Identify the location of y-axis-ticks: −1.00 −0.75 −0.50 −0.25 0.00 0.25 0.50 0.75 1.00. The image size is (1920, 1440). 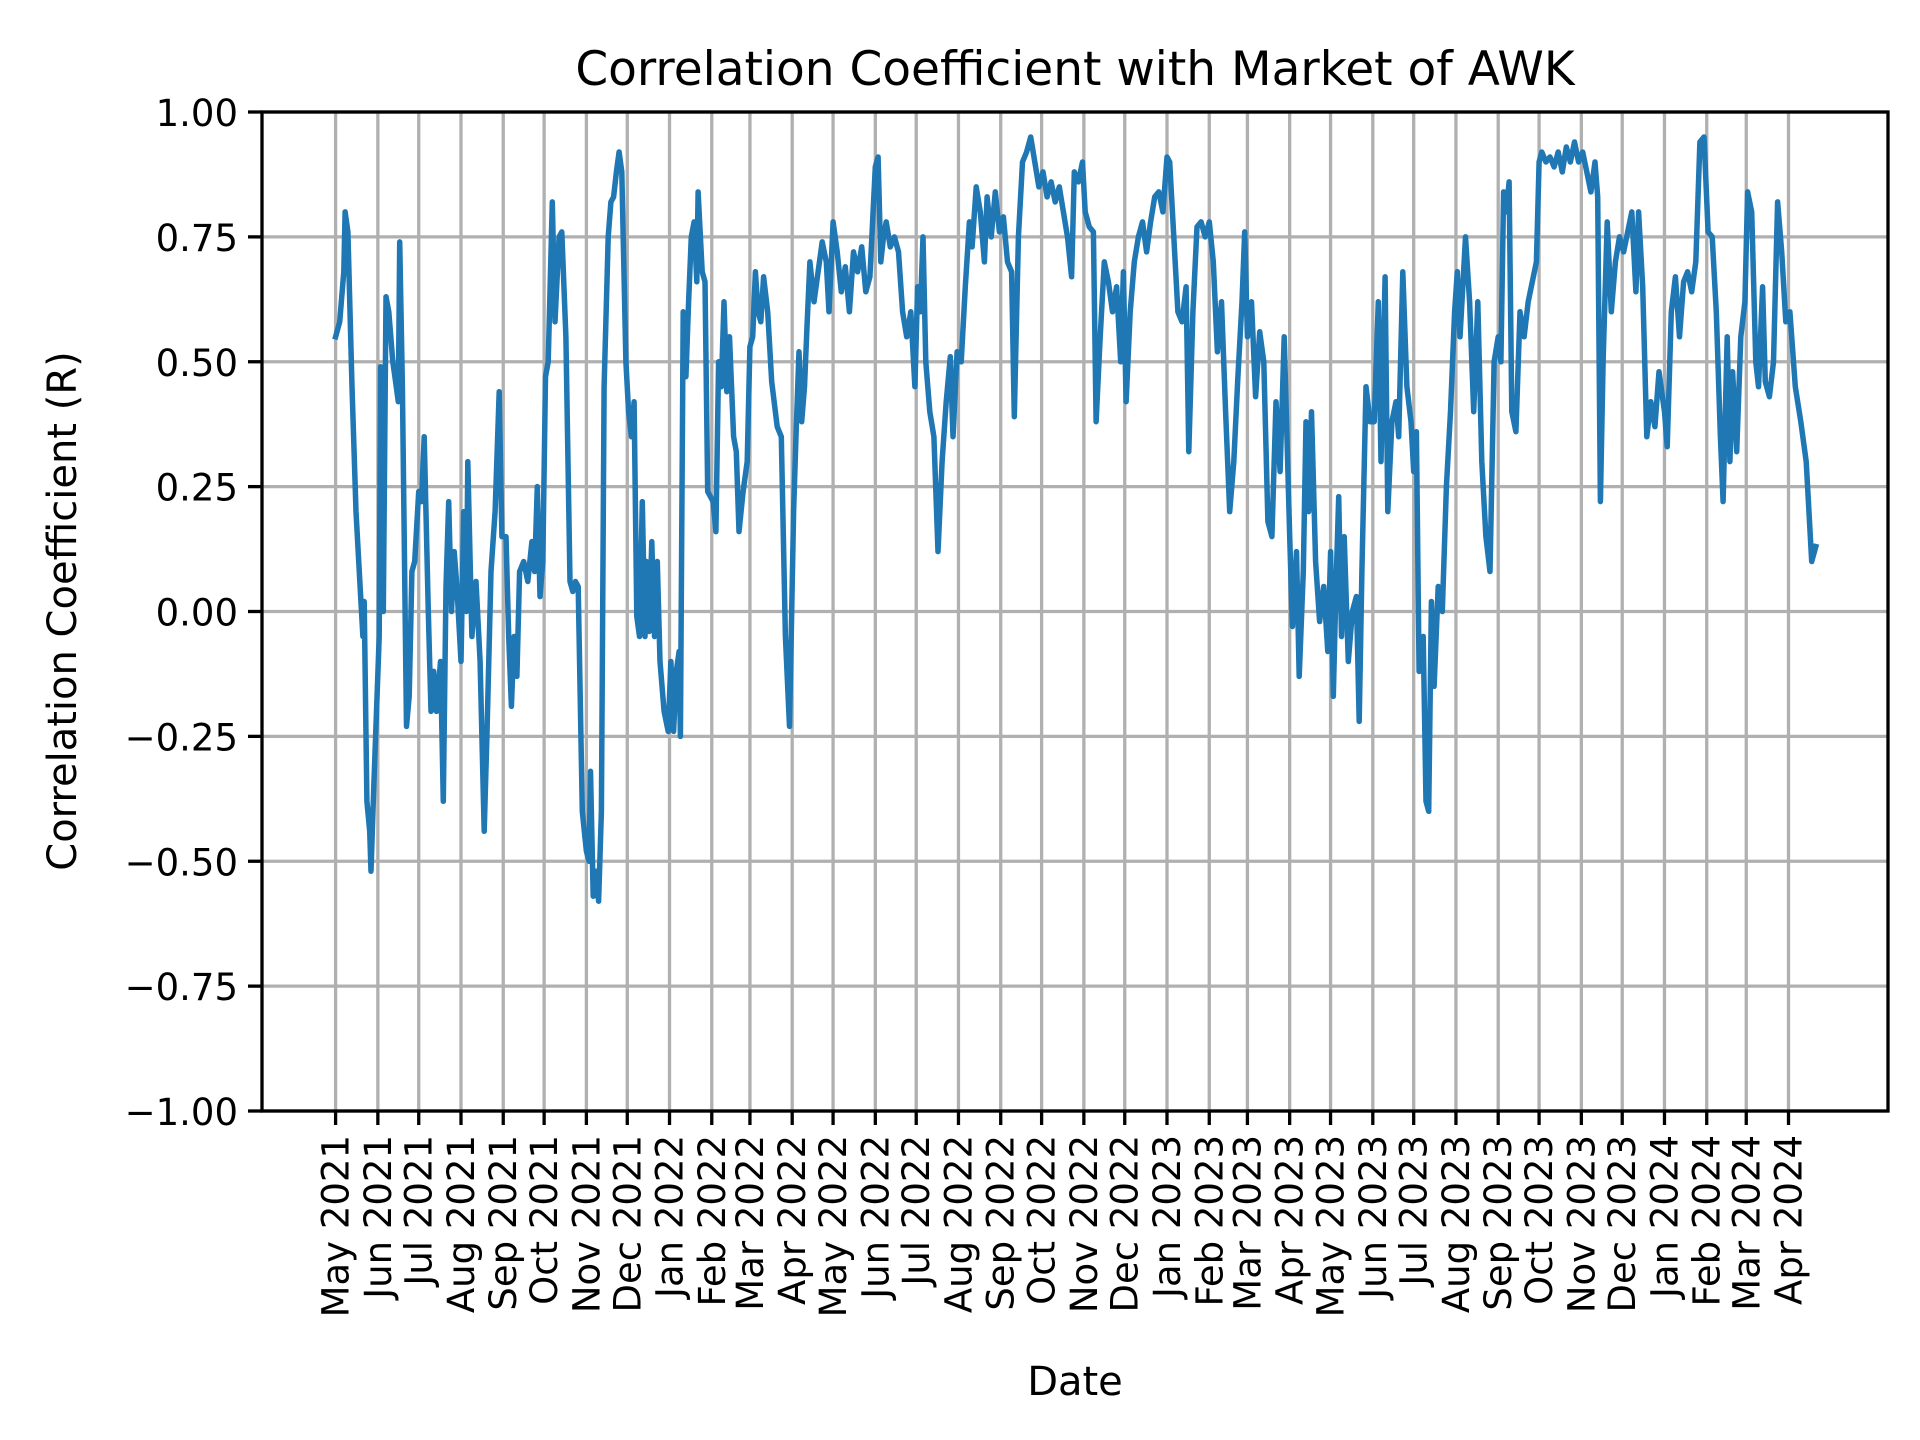
(193, 613).